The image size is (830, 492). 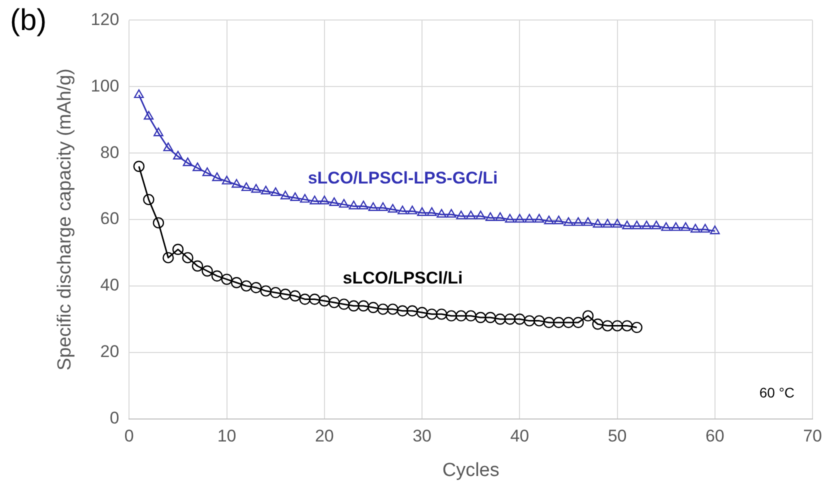 What do you see at coordinates (471, 470) in the screenshot?
I see `x-axis-title: Cycles` at bounding box center [471, 470].